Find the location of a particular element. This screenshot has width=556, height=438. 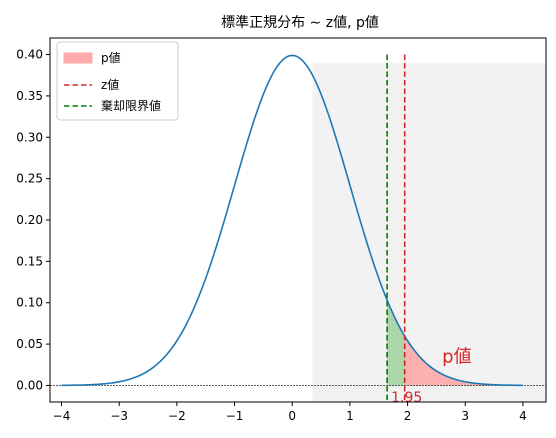

legend-label: 棄却限界値 is located at coordinates (131, 105).